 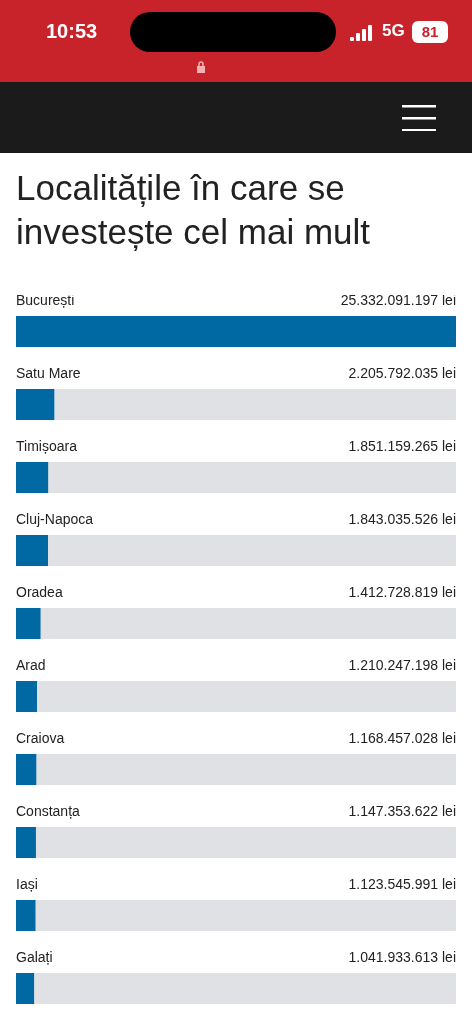 What do you see at coordinates (402, 519) in the screenshot?
I see `data-label: 1.843.035.526 lei` at bounding box center [402, 519].